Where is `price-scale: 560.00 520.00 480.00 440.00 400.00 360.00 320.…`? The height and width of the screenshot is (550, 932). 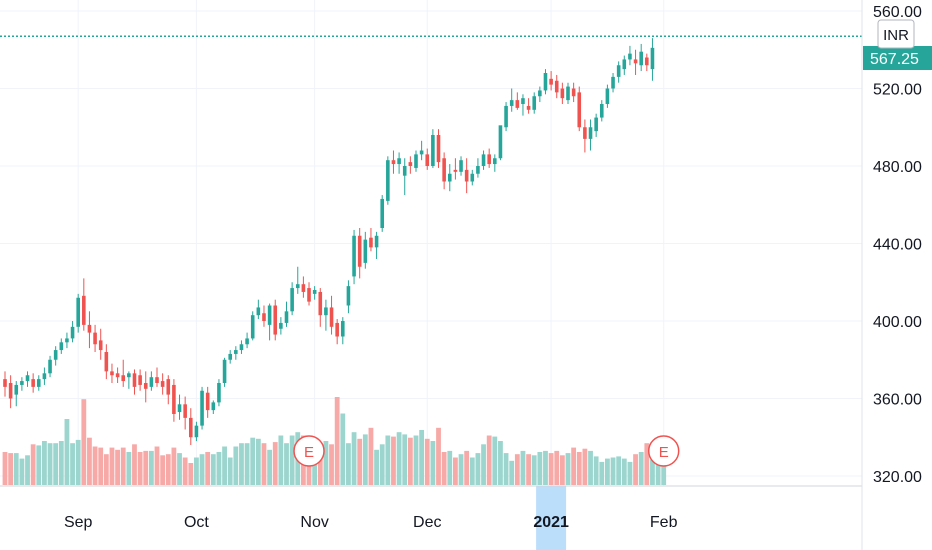
price-scale: 560.00 520.00 480.00 440.00 400.00 360.00 320.… is located at coordinates (897, 245).